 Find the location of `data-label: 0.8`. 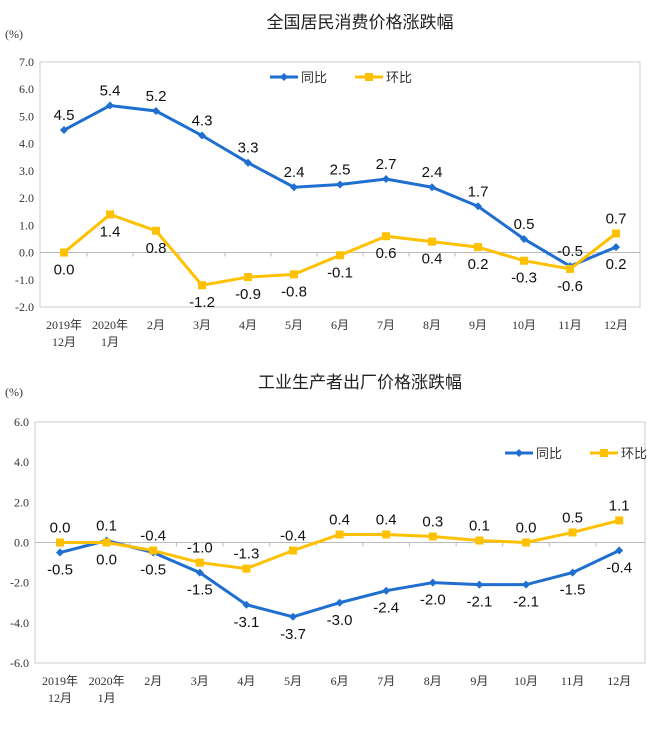

data-label: 0.8 is located at coordinates (156, 248).